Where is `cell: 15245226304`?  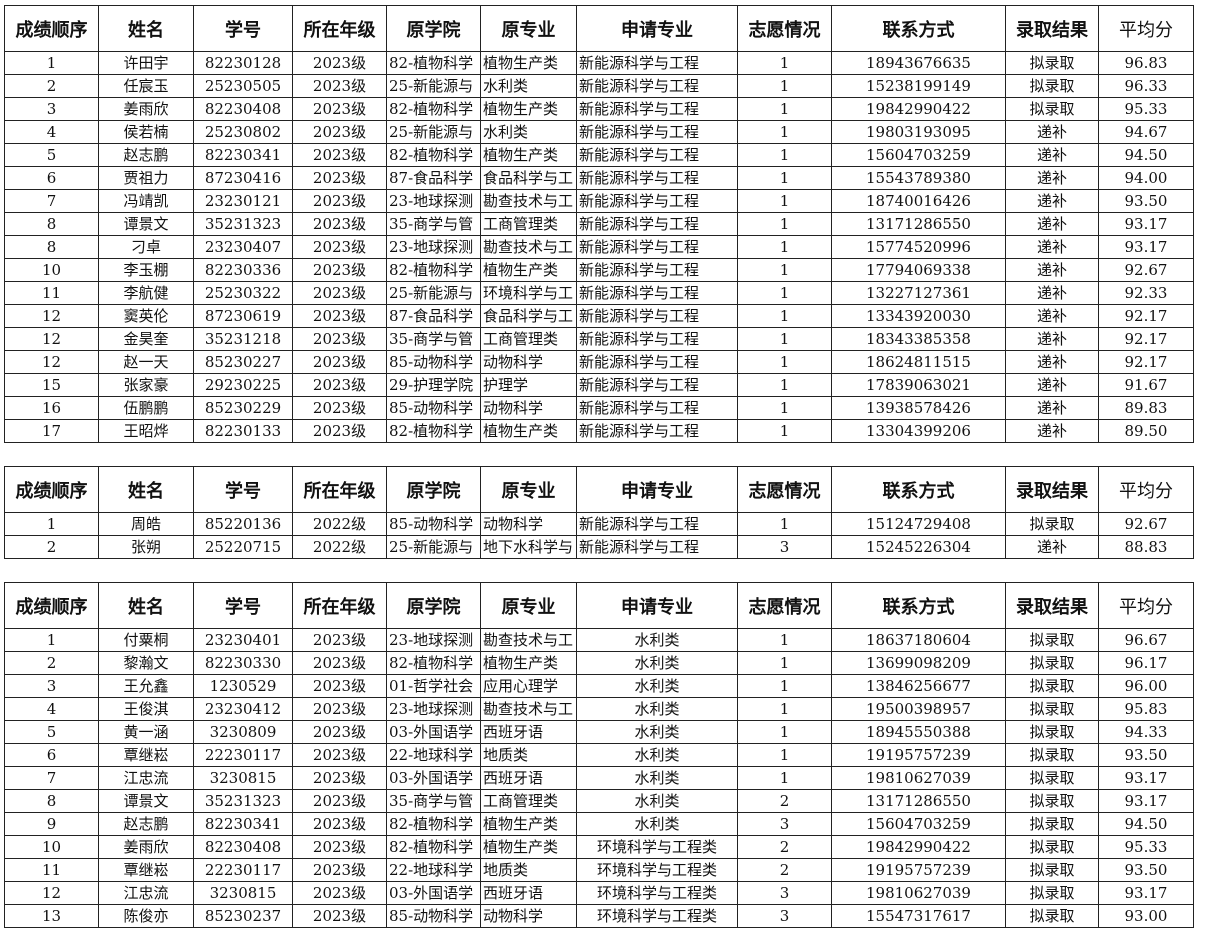
cell: 15245226304 is located at coordinates (918, 547).